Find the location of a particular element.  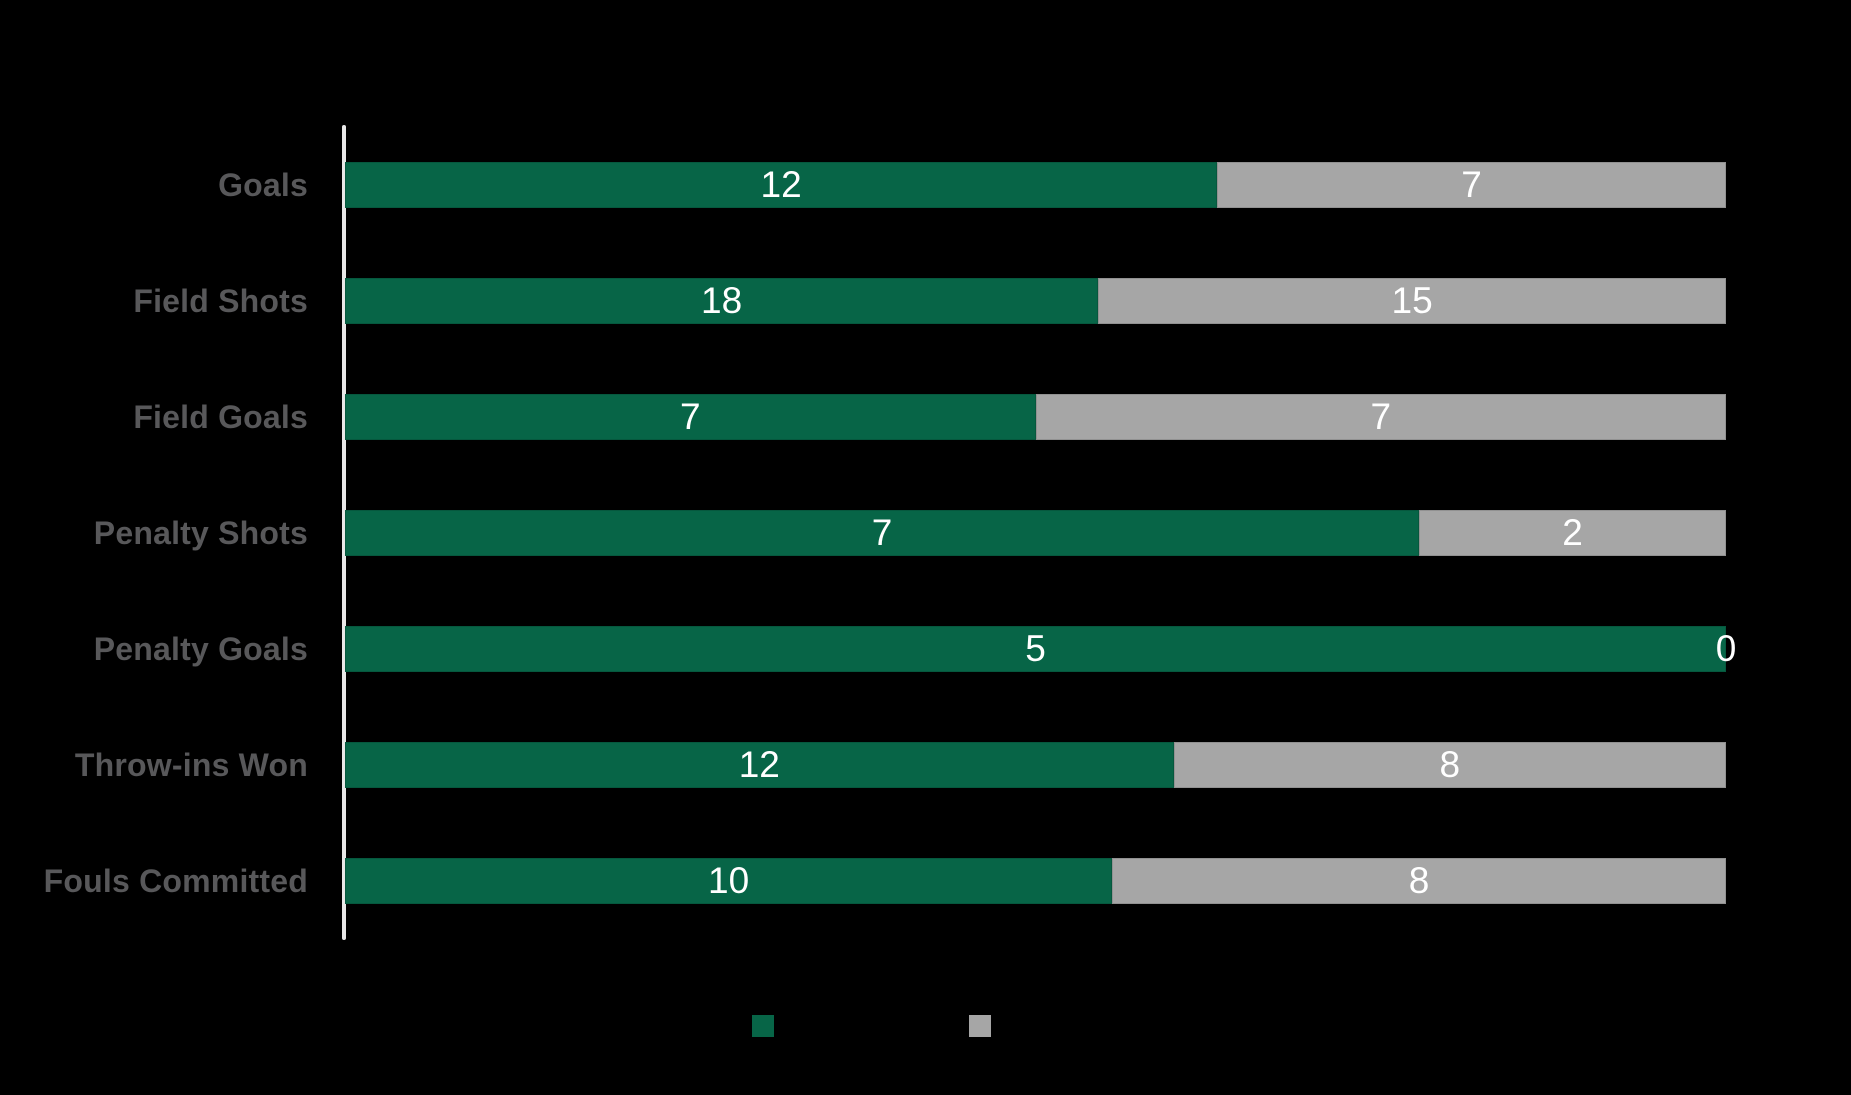

bar-track: 12 7 is located at coordinates (1035, 185).